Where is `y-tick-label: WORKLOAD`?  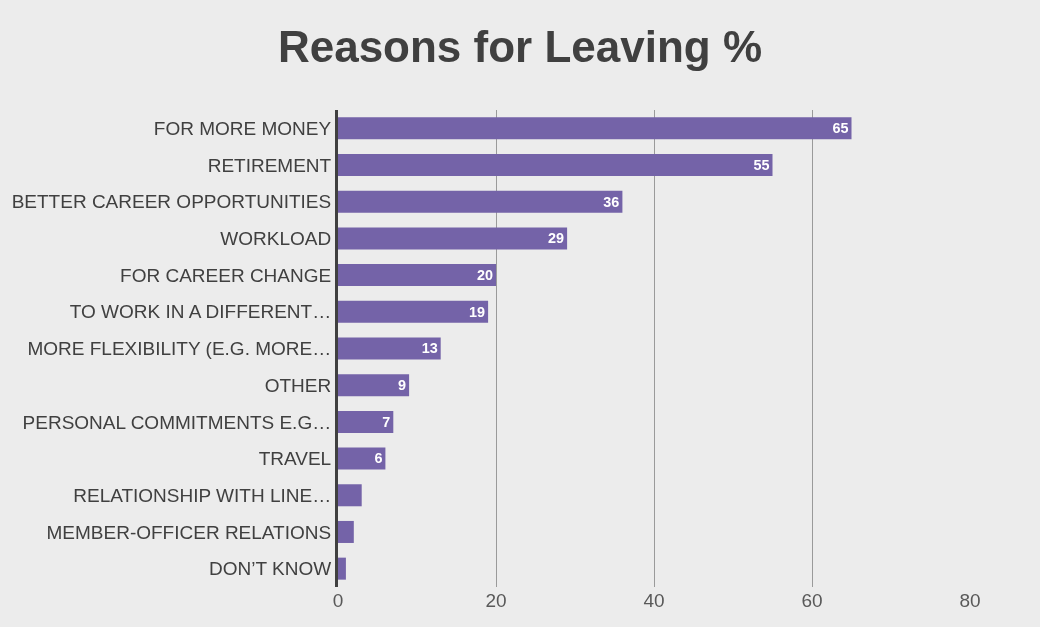
y-tick-label: WORKLOAD is located at coordinates (276, 239).